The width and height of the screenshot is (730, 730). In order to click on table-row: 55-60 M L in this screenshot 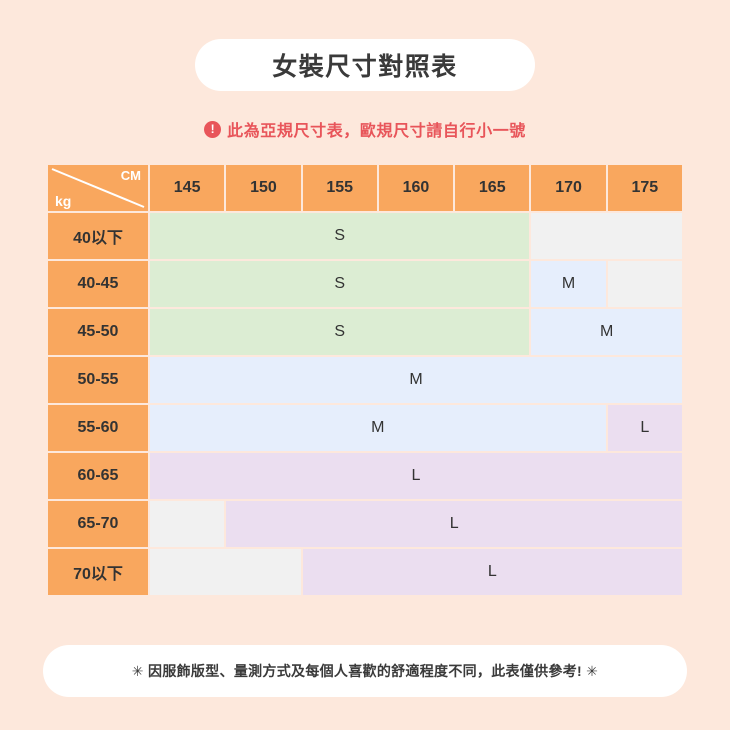, I will do `click(365, 428)`.